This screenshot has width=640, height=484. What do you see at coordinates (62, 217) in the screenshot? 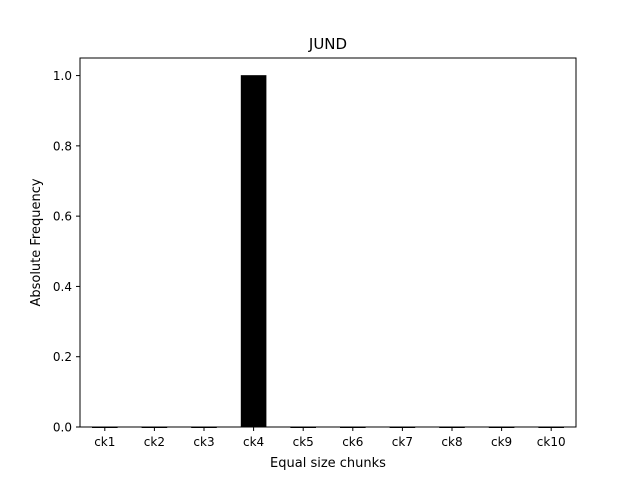
I see `y-tick-label: 0.6` at bounding box center [62, 217].